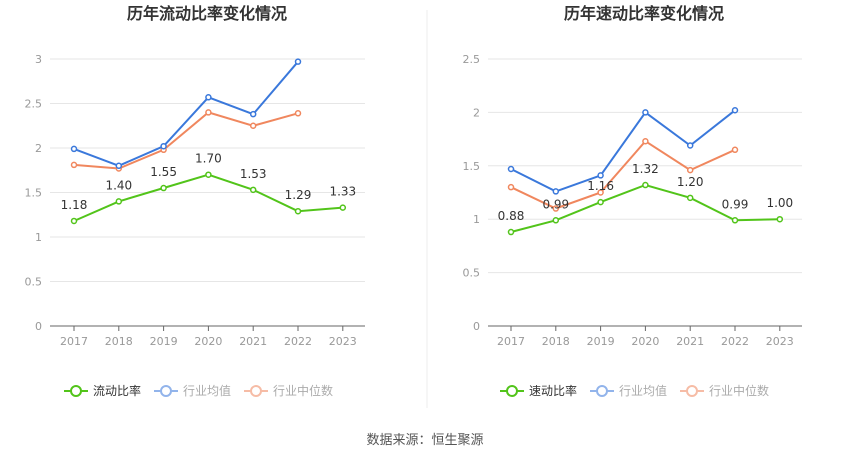 Image resolution: width=850 pixels, height=459 pixels. What do you see at coordinates (425, 440) in the screenshot?
I see `data-source-note: 数据来源：恒生聚源` at bounding box center [425, 440].